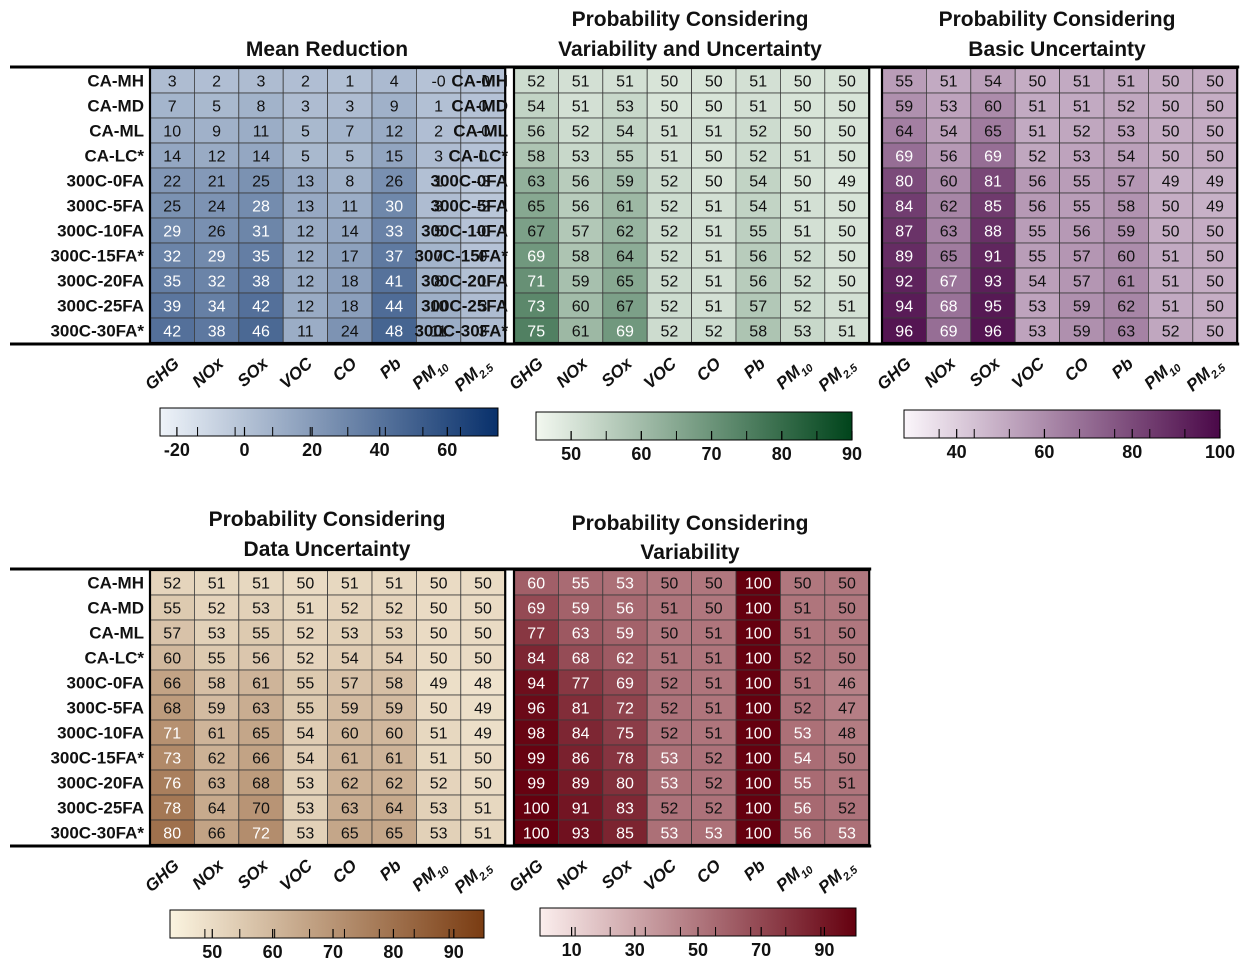  I want to click on cell-value: 88, so click(993, 232).